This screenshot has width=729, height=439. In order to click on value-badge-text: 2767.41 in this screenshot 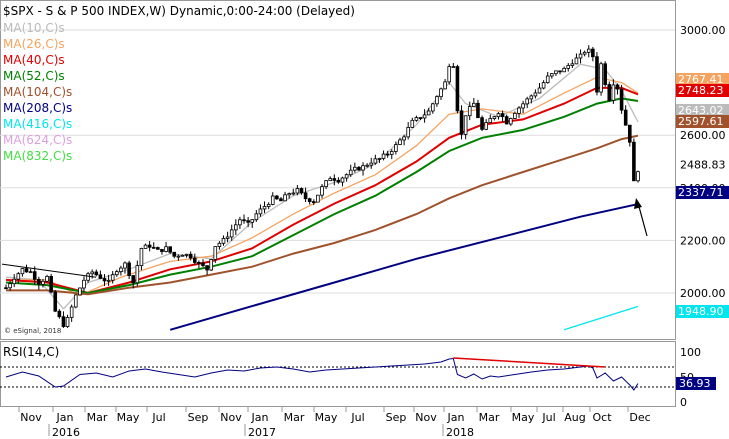, I will do `click(701, 79)`.